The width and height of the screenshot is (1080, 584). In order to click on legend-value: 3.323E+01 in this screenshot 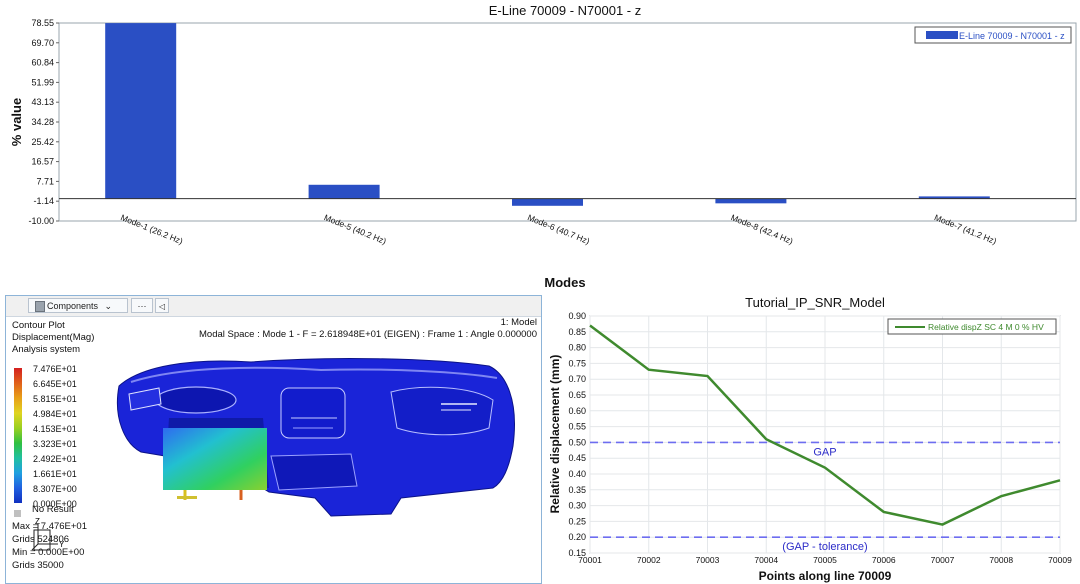, I will do `click(55, 444)`.